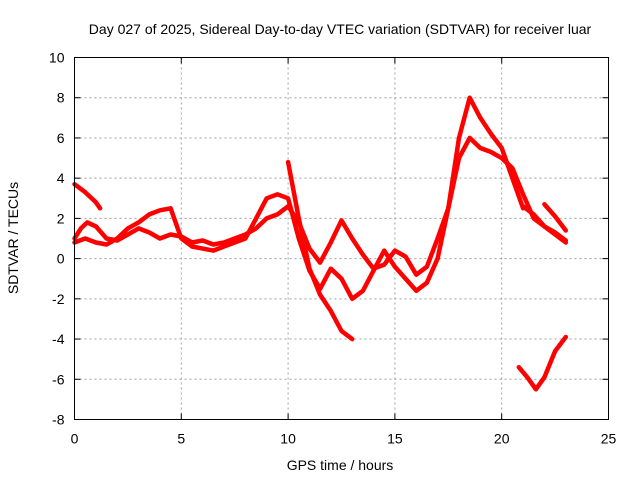  What do you see at coordinates (58, 299) in the screenshot?
I see `y-tick-label: -2` at bounding box center [58, 299].